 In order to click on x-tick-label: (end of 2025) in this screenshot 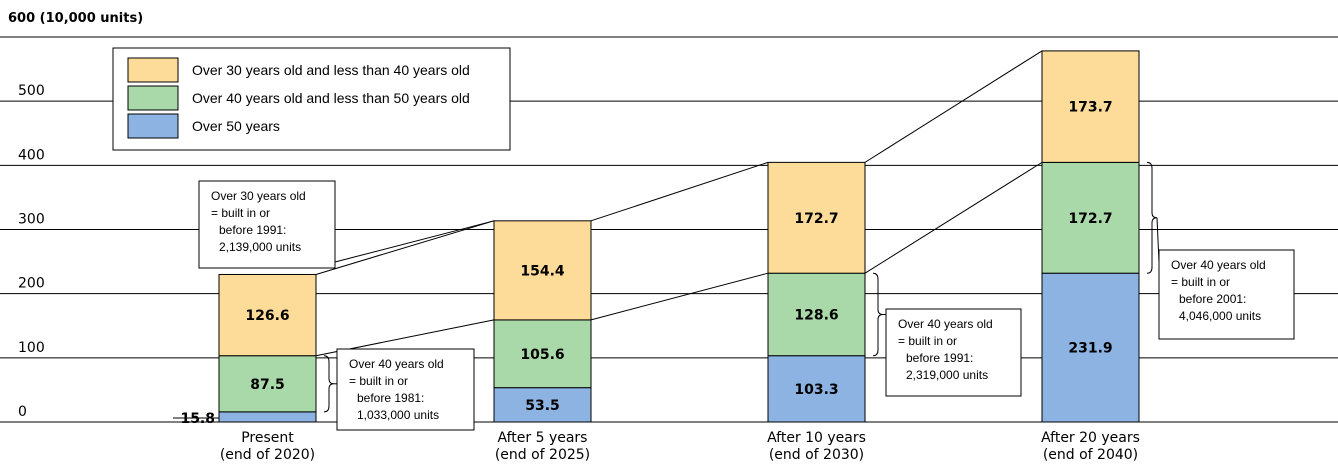, I will do `click(542, 455)`.